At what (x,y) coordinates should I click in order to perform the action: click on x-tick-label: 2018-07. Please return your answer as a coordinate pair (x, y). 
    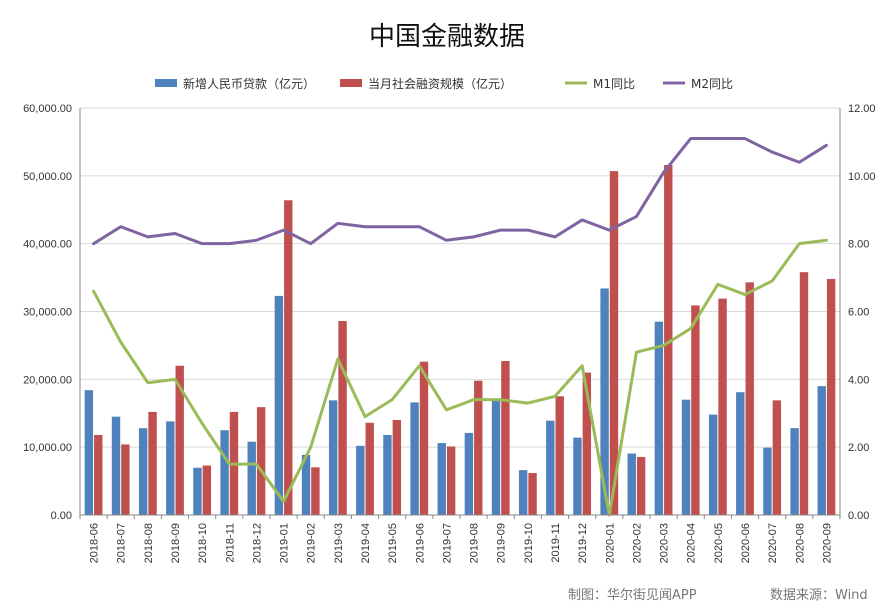
    Looking at the image, I should click on (122, 543).